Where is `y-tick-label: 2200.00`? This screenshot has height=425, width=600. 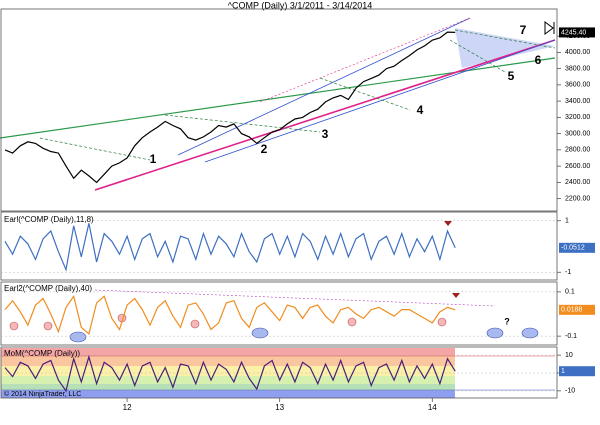 y-tick-label: 2200.00 is located at coordinates (577, 198).